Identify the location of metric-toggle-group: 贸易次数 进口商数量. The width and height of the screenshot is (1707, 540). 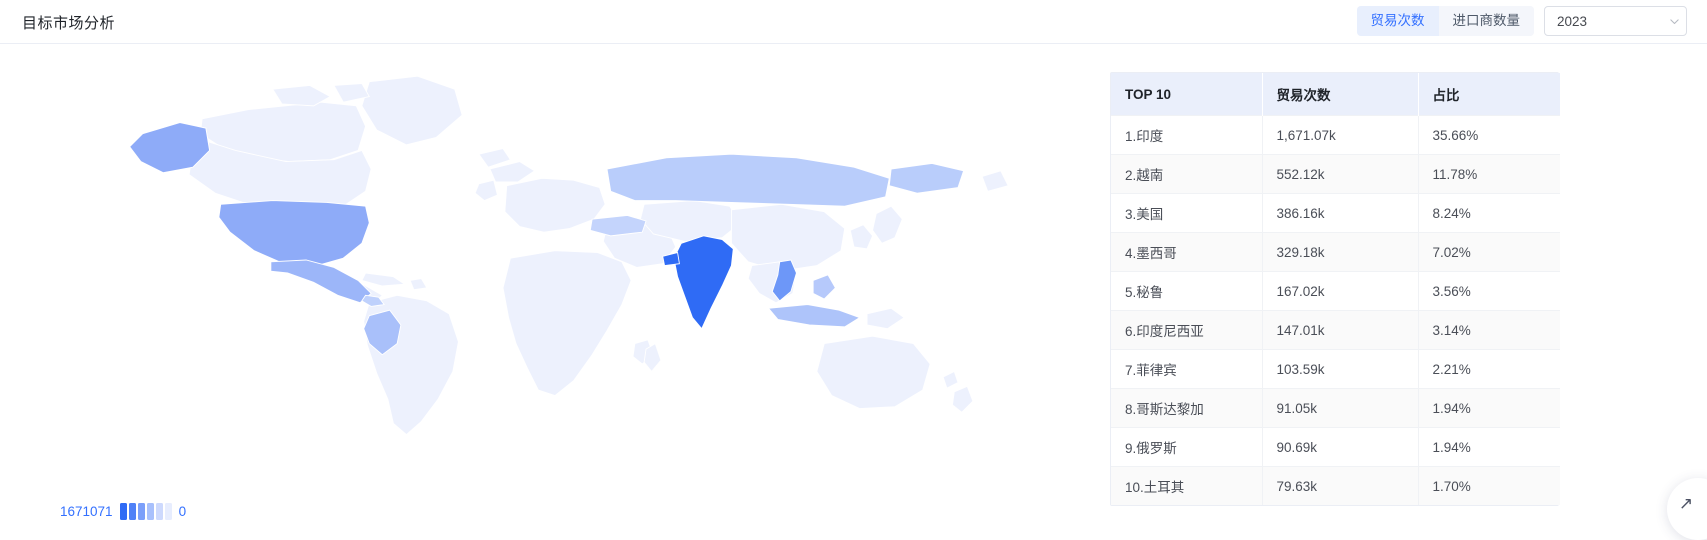
(1445, 21).